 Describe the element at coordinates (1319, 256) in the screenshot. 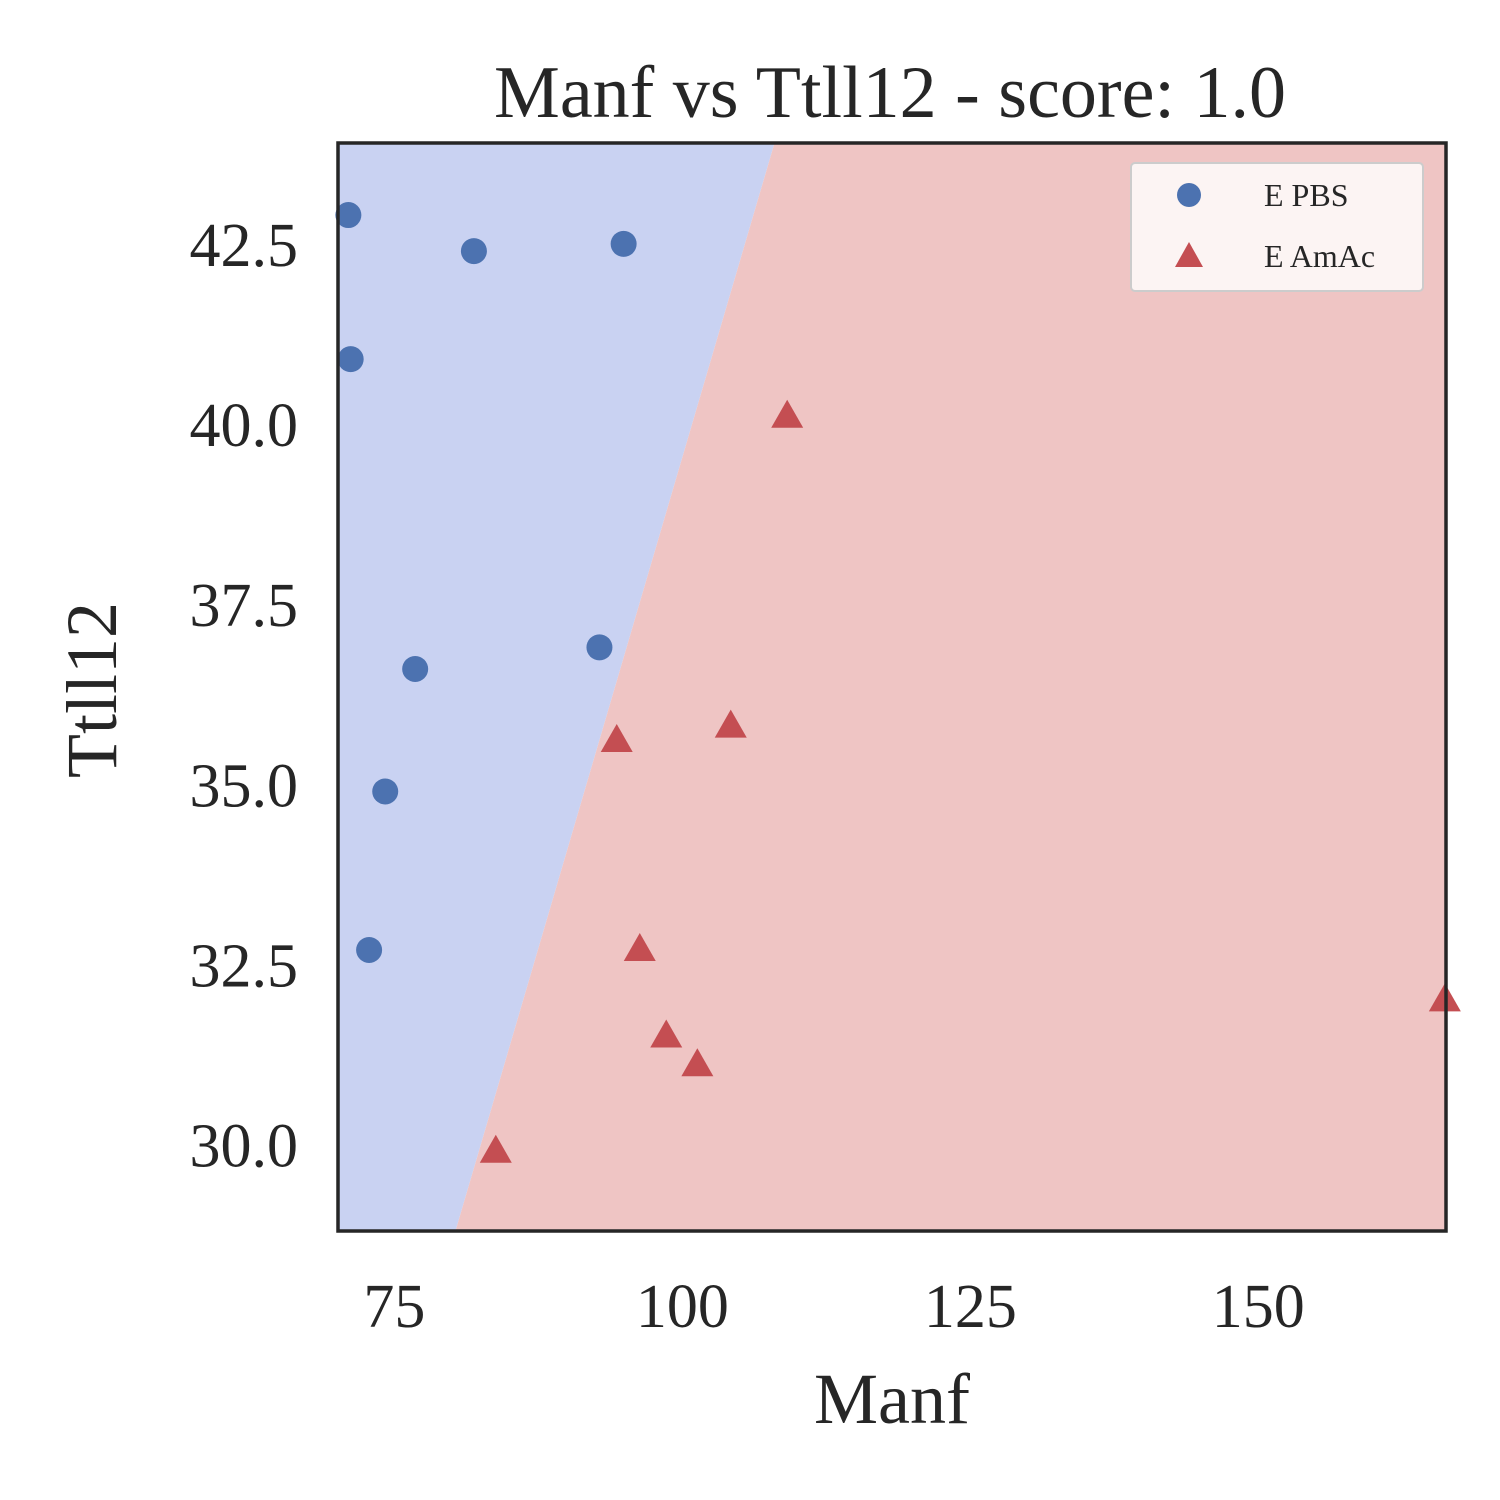

I see `legend-label-e-amac: E AmAc` at that location.